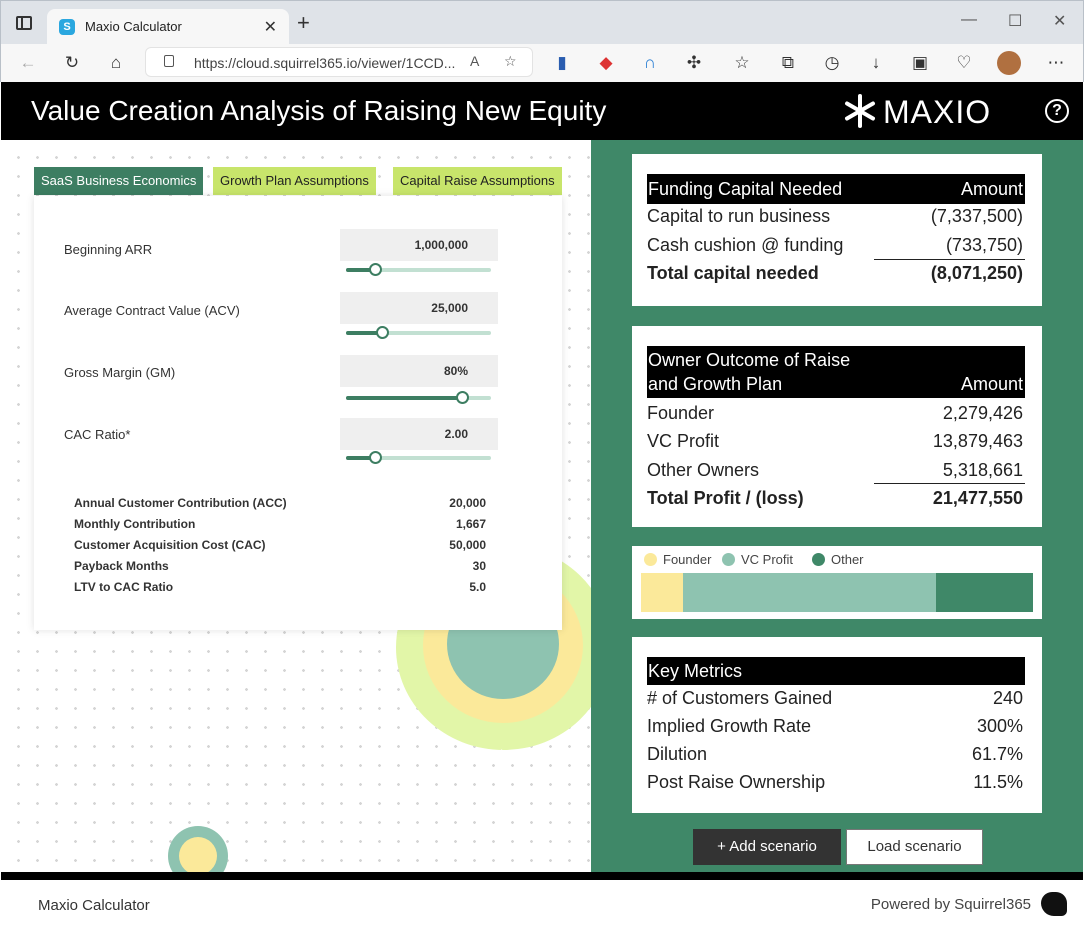  Describe the element at coordinates (835, 219) in the screenshot. I see `table-row: Capital to run business (7,337,500)` at that location.